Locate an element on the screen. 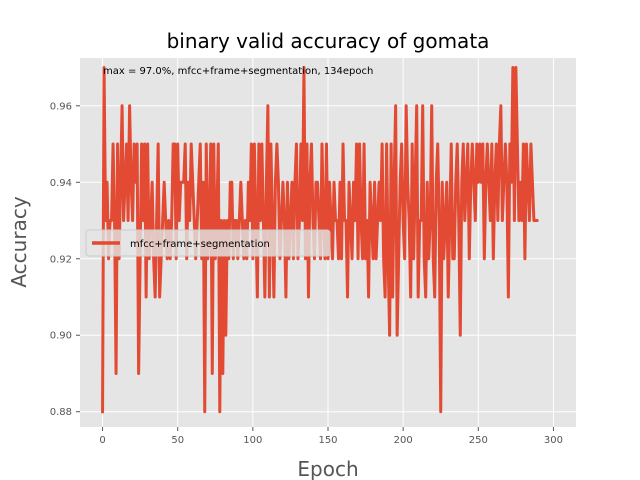  legend: mfcc+frame+segmentation is located at coordinates (208, 243).